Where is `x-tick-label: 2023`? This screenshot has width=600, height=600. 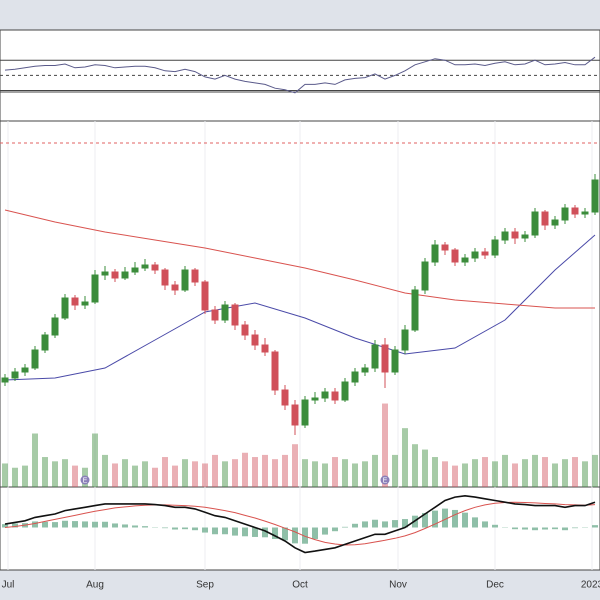 x-tick-label: 2023 is located at coordinates (590, 585).